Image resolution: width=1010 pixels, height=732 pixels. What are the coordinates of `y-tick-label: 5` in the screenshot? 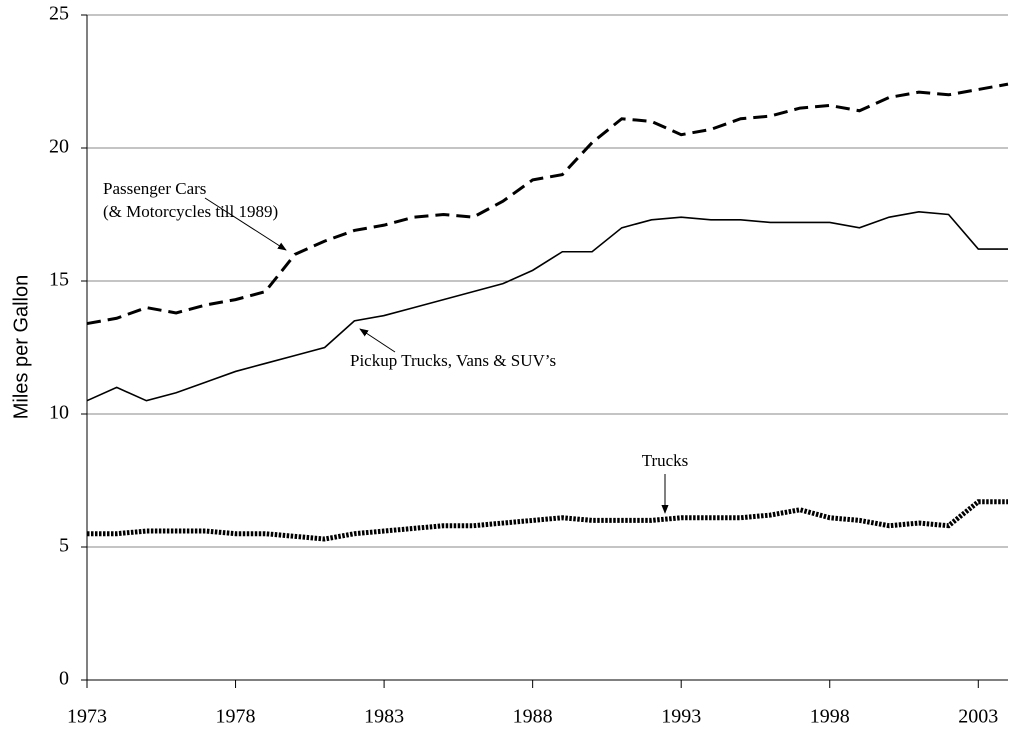 It's located at (64, 546).